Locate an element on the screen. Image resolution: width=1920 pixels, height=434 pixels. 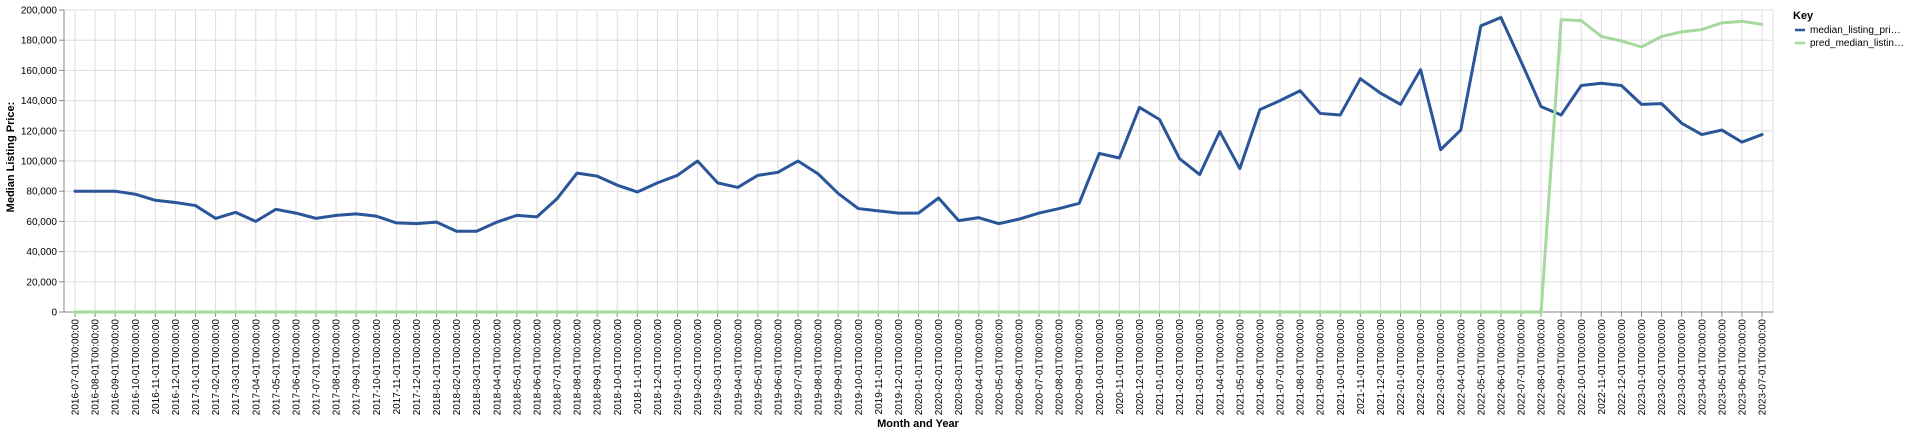
x-tick-label: 2018-12-01T00:00:00 is located at coordinates (658, 367).